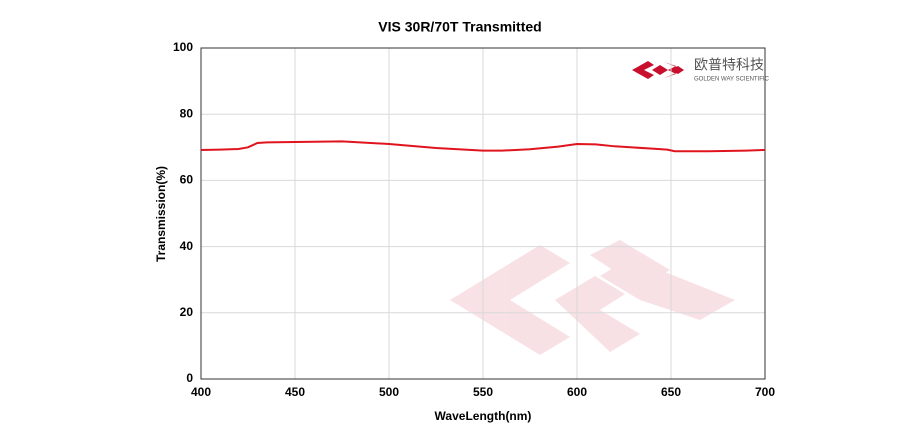 This screenshot has height=445, width=924. What do you see at coordinates (483, 416) in the screenshot?
I see `x-axis-label: WaveLength(nm)` at bounding box center [483, 416].